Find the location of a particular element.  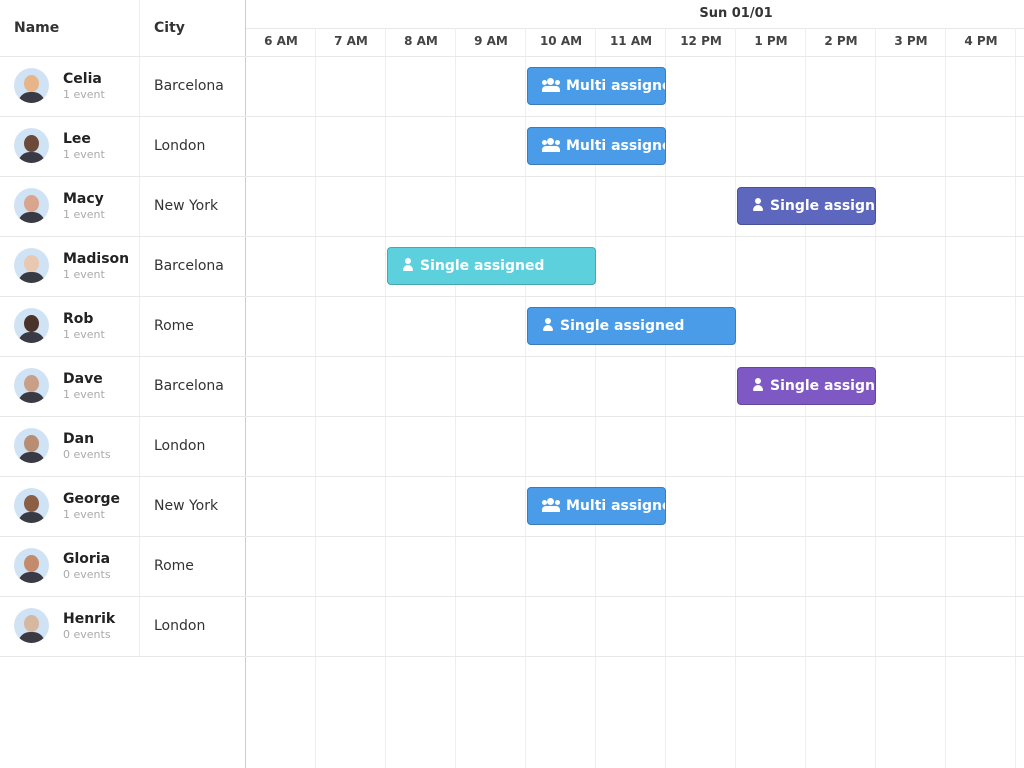

resource-name: Dan is located at coordinates (79, 439).